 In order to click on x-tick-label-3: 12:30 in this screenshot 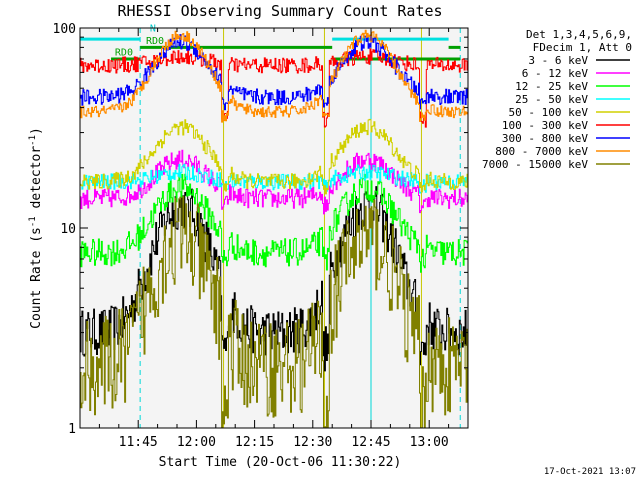, I will do `click(312, 442)`.